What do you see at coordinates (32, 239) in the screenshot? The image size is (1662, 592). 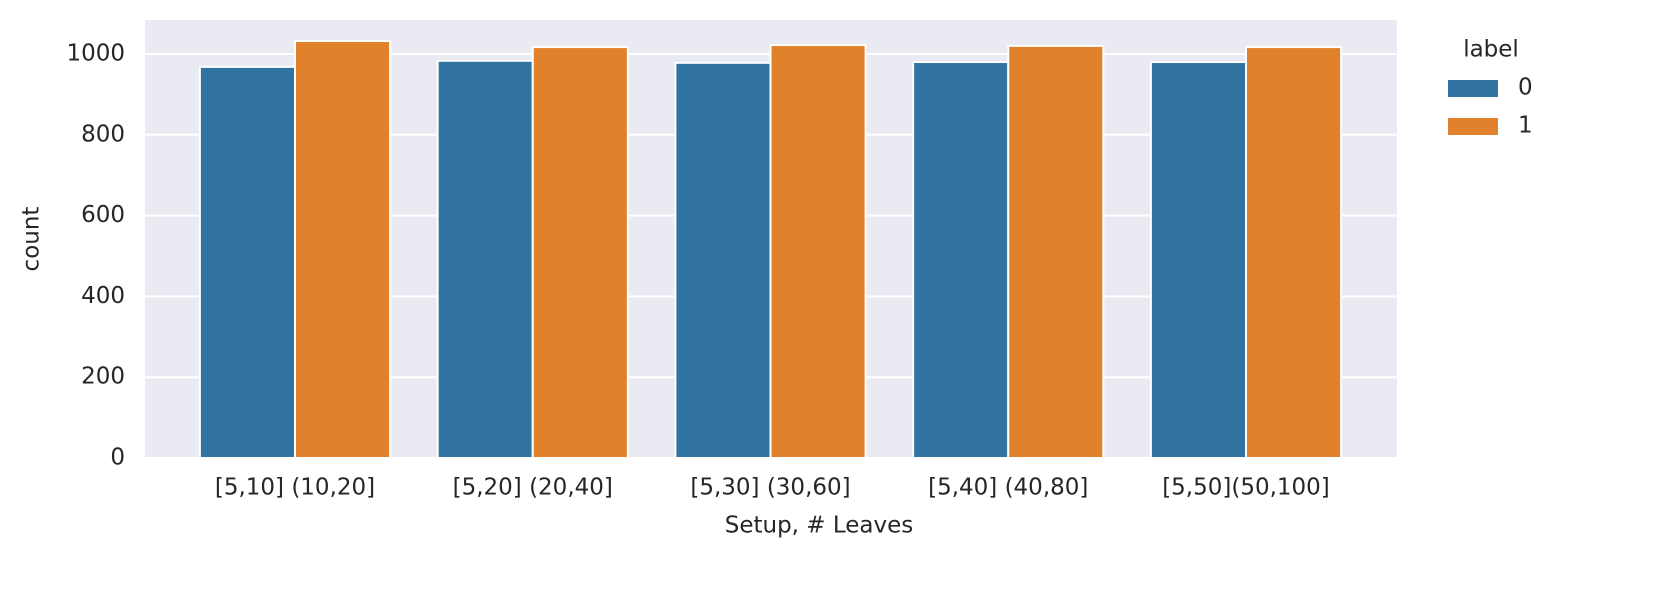 I see `y-axis-label: count` at bounding box center [32, 239].